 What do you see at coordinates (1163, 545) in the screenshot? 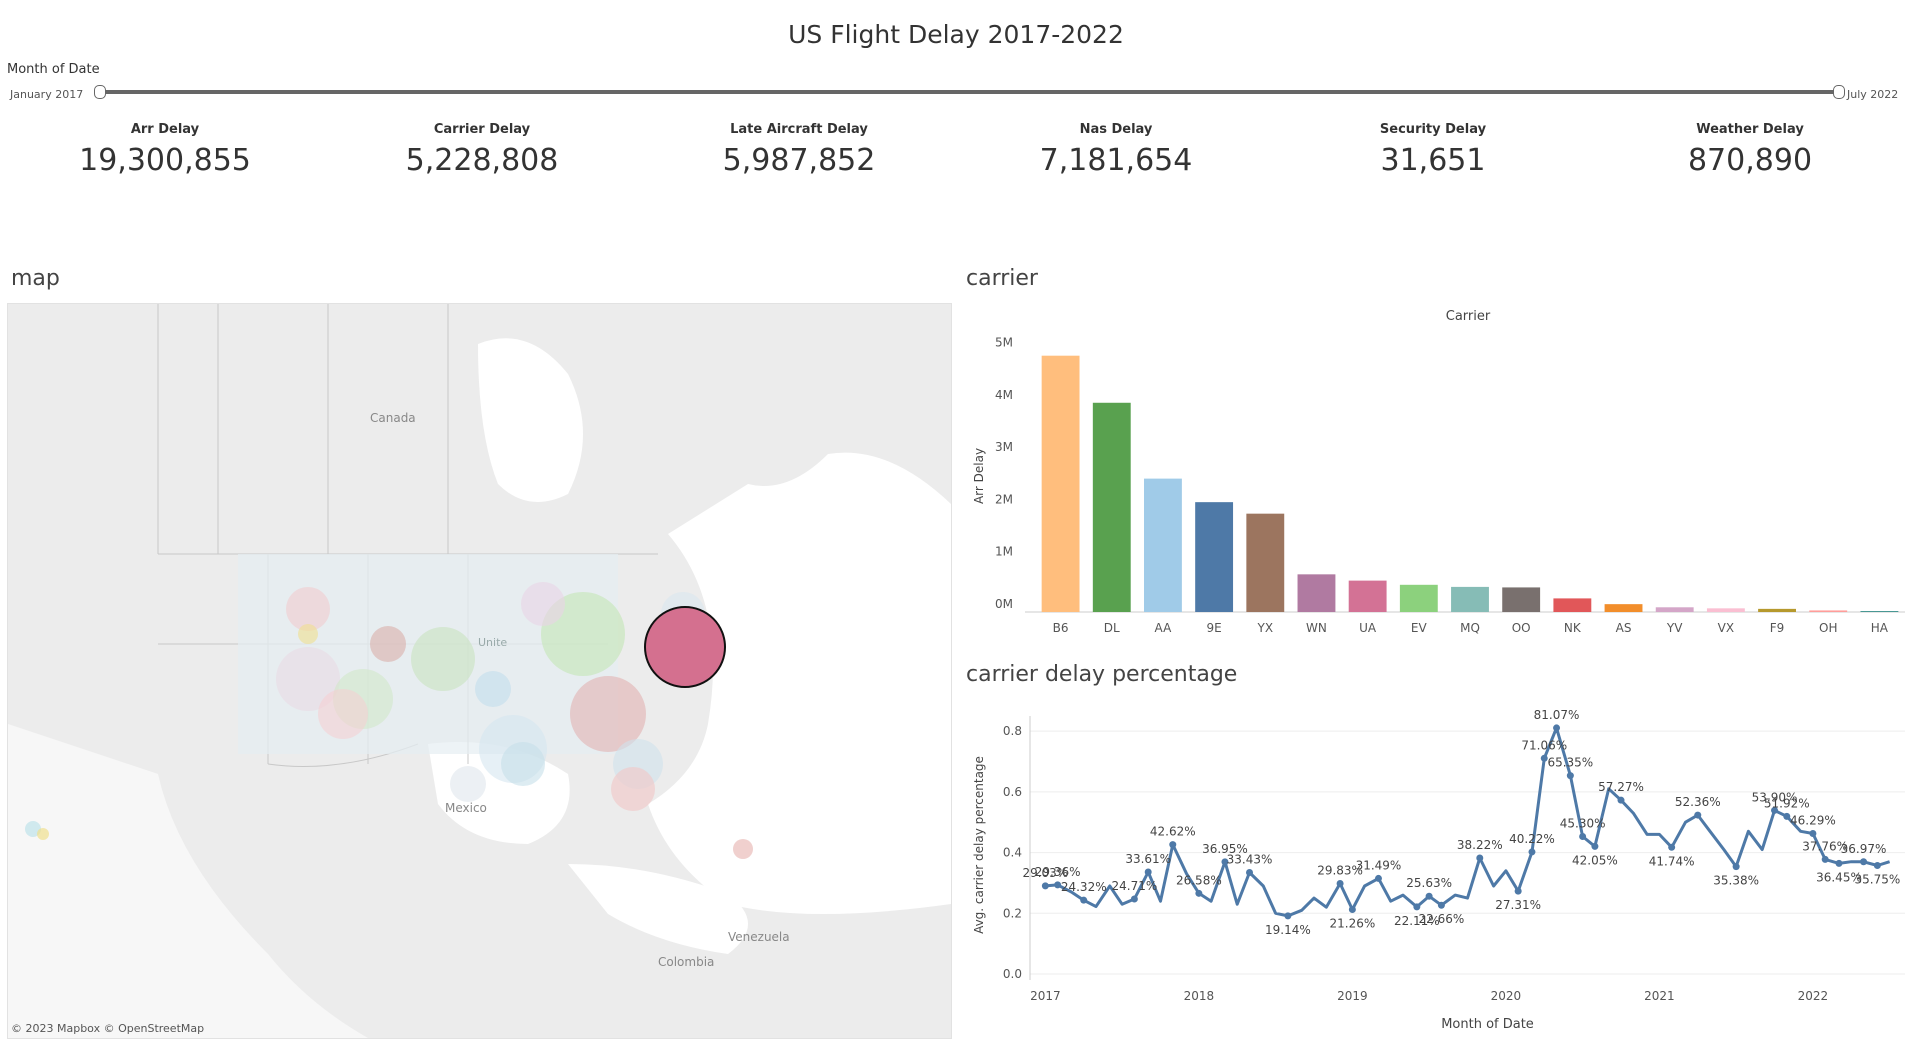
I see `bar-AA` at bounding box center [1163, 545].